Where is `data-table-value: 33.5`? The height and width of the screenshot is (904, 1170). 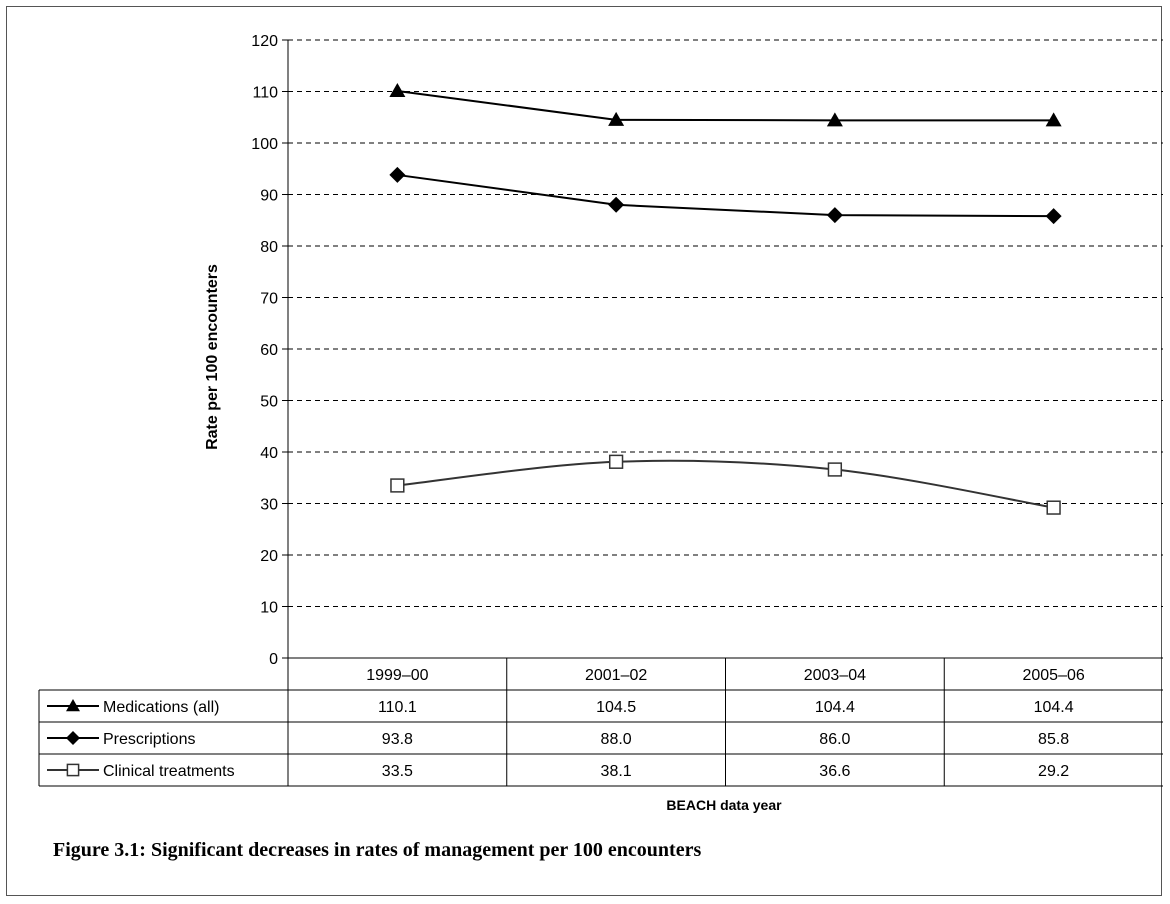 data-table-value: 33.5 is located at coordinates (397, 771).